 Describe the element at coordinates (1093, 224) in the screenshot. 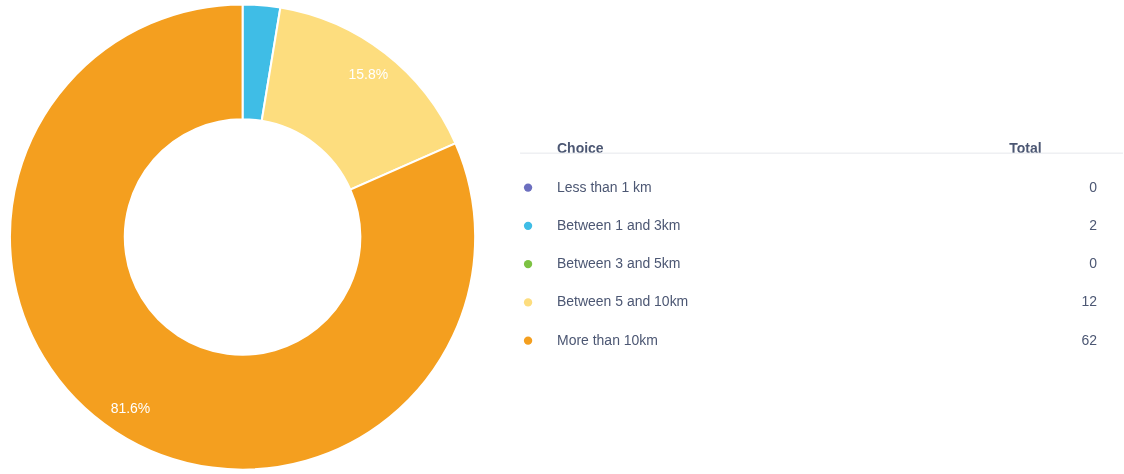

I see `text: 2` at that location.